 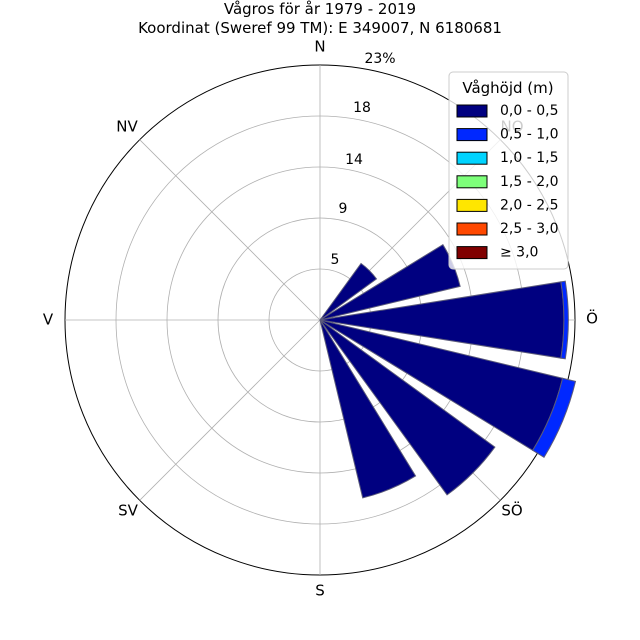 I want to click on direction-label: Ö, so click(x=592, y=318).